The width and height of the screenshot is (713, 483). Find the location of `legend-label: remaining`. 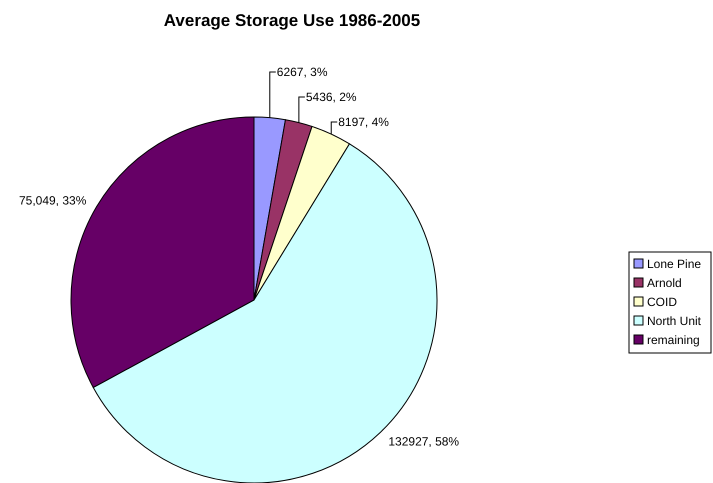

legend-label: remaining is located at coordinates (673, 340).